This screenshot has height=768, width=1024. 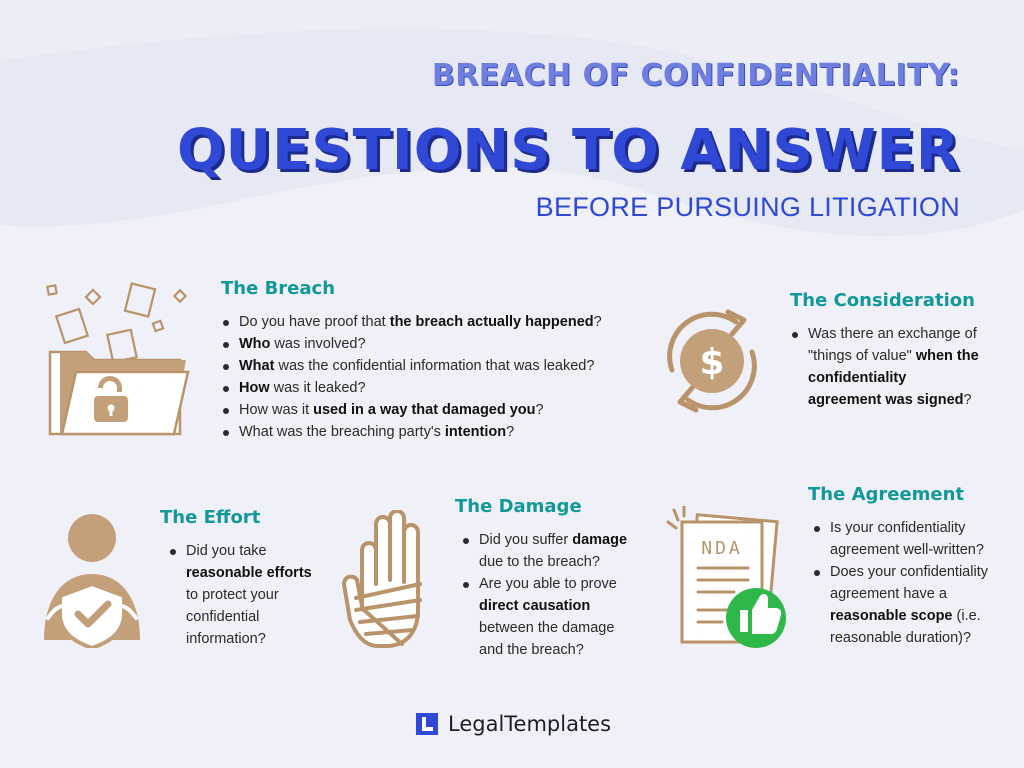 I want to click on breach-item-text: What, so click(x=257, y=366).